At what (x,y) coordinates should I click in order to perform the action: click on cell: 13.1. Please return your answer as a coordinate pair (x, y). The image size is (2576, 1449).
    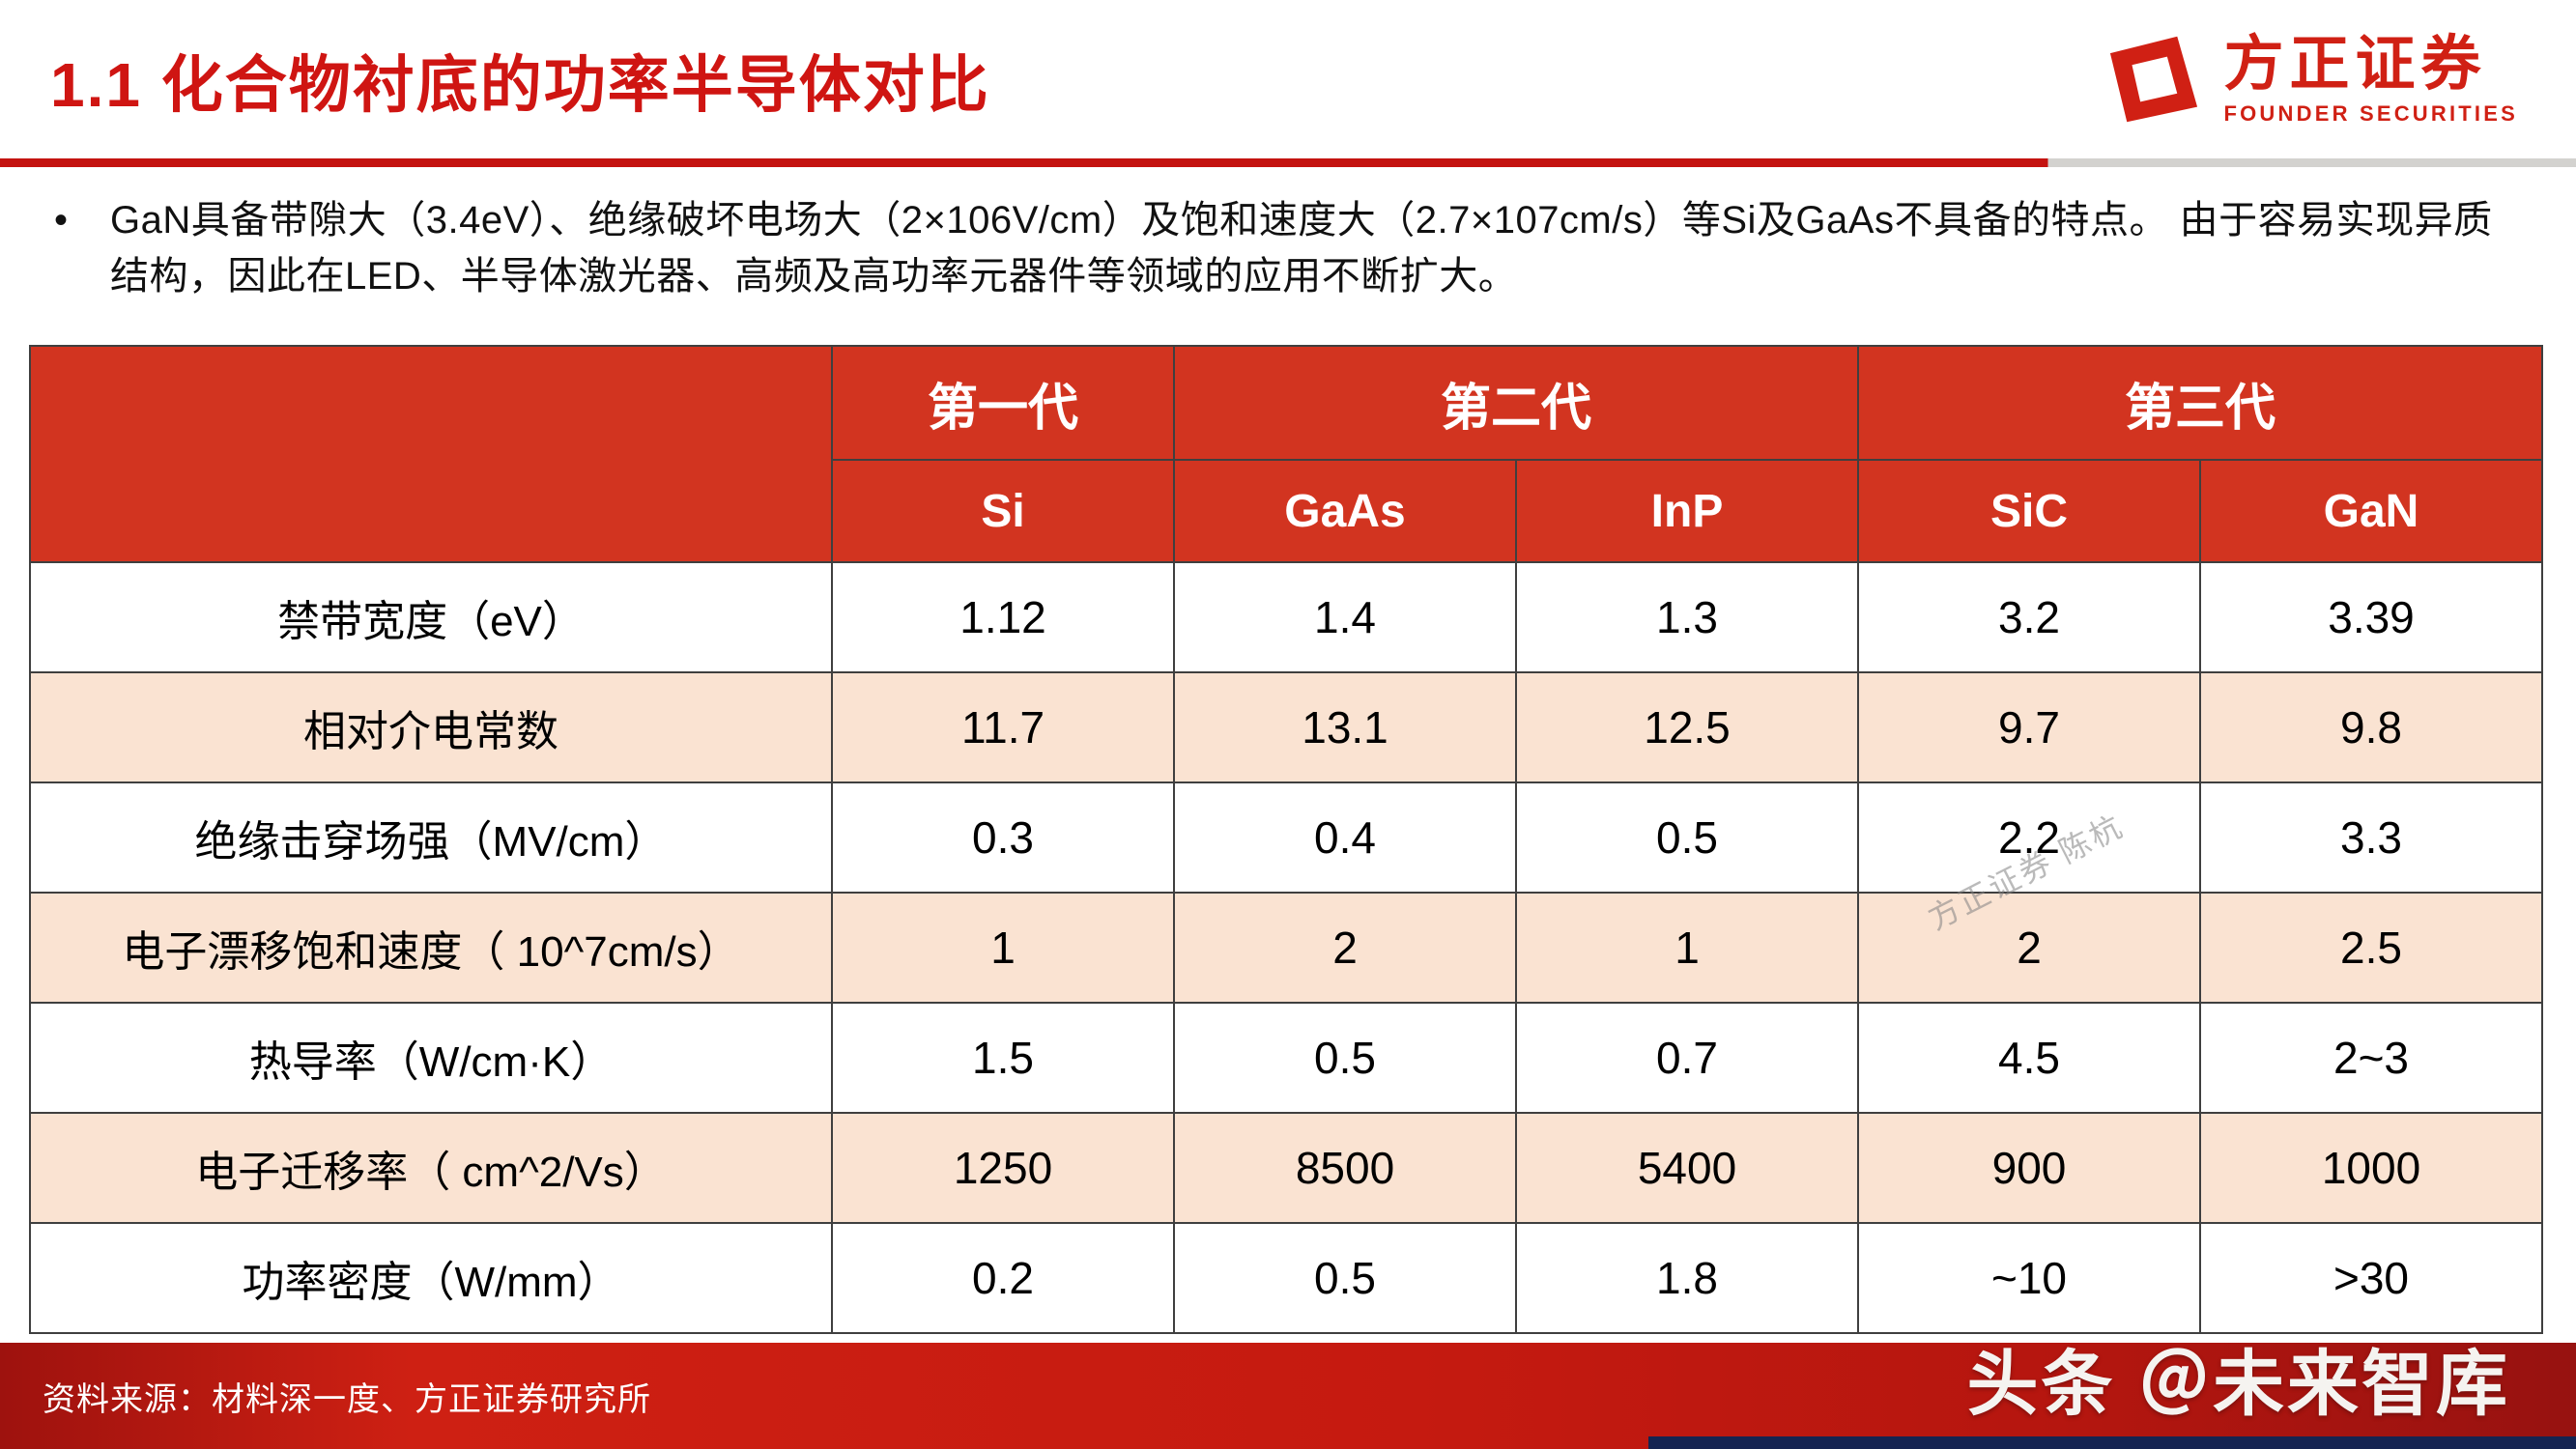
    Looking at the image, I should click on (1345, 727).